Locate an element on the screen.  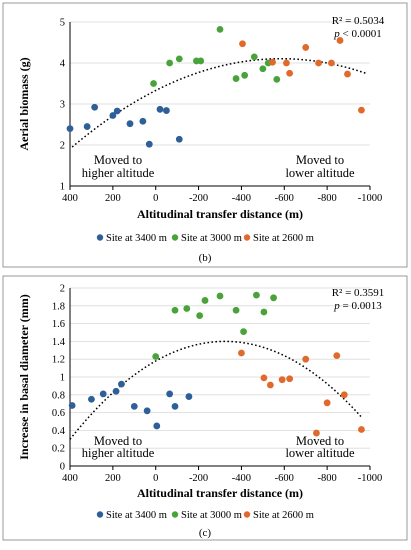
y-tick-label: 1.8 is located at coordinates (58, 306).